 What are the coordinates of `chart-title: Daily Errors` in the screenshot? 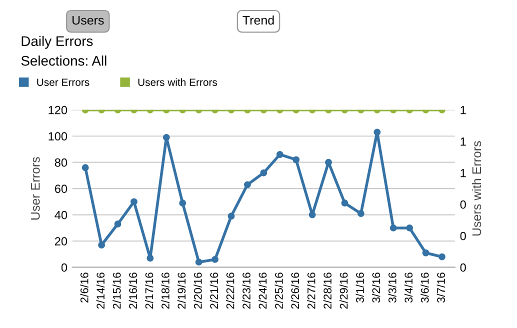 It's located at (57, 42).